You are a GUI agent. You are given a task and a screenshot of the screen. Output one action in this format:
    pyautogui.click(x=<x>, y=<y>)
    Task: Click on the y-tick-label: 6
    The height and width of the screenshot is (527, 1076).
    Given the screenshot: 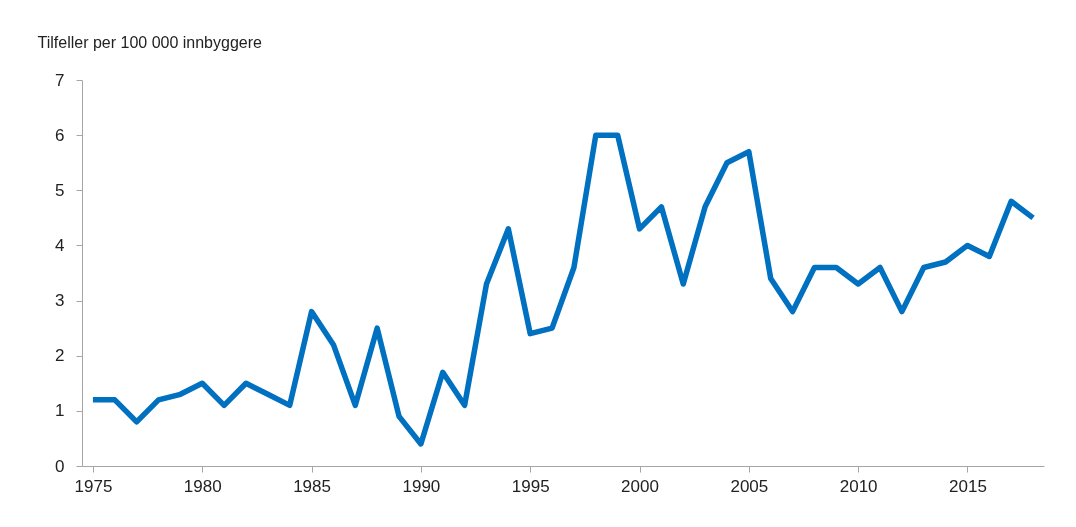 What is the action you would take?
    pyautogui.click(x=60, y=135)
    